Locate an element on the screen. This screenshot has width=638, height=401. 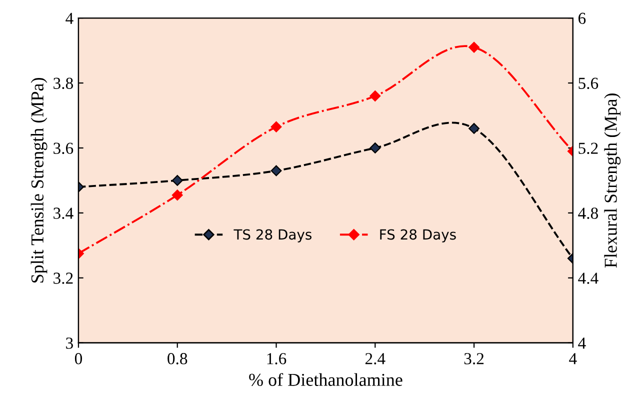
x-tick-label: 0 is located at coordinates (78, 358).